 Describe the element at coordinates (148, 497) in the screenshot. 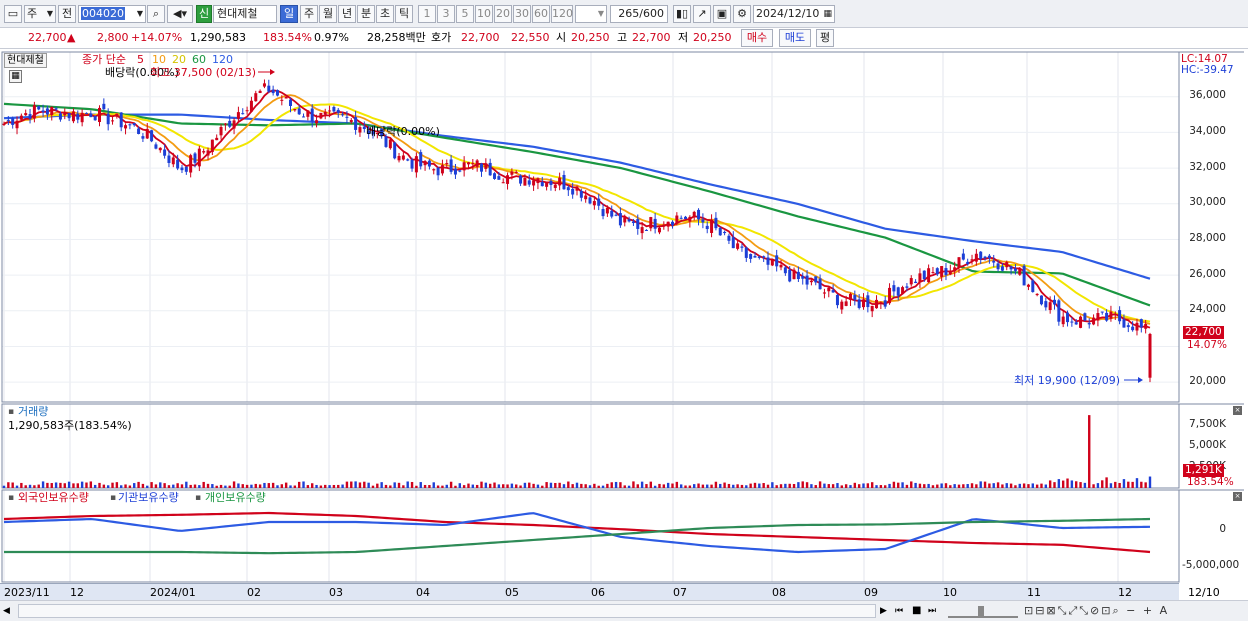

I see `institution-holding-title: 기관보유수량` at that location.